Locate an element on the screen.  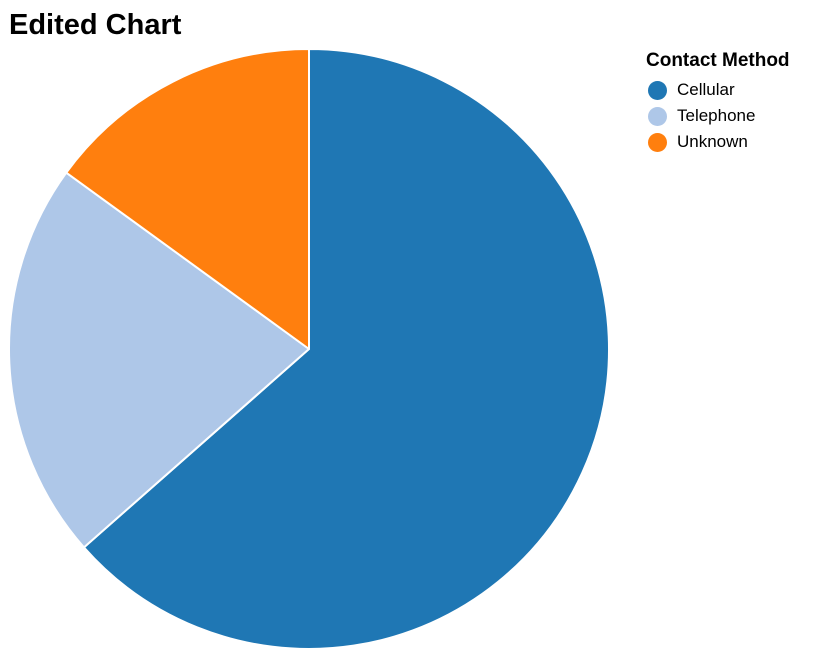
legend-label-unknown: Unknown is located at coordinates (712, 141).